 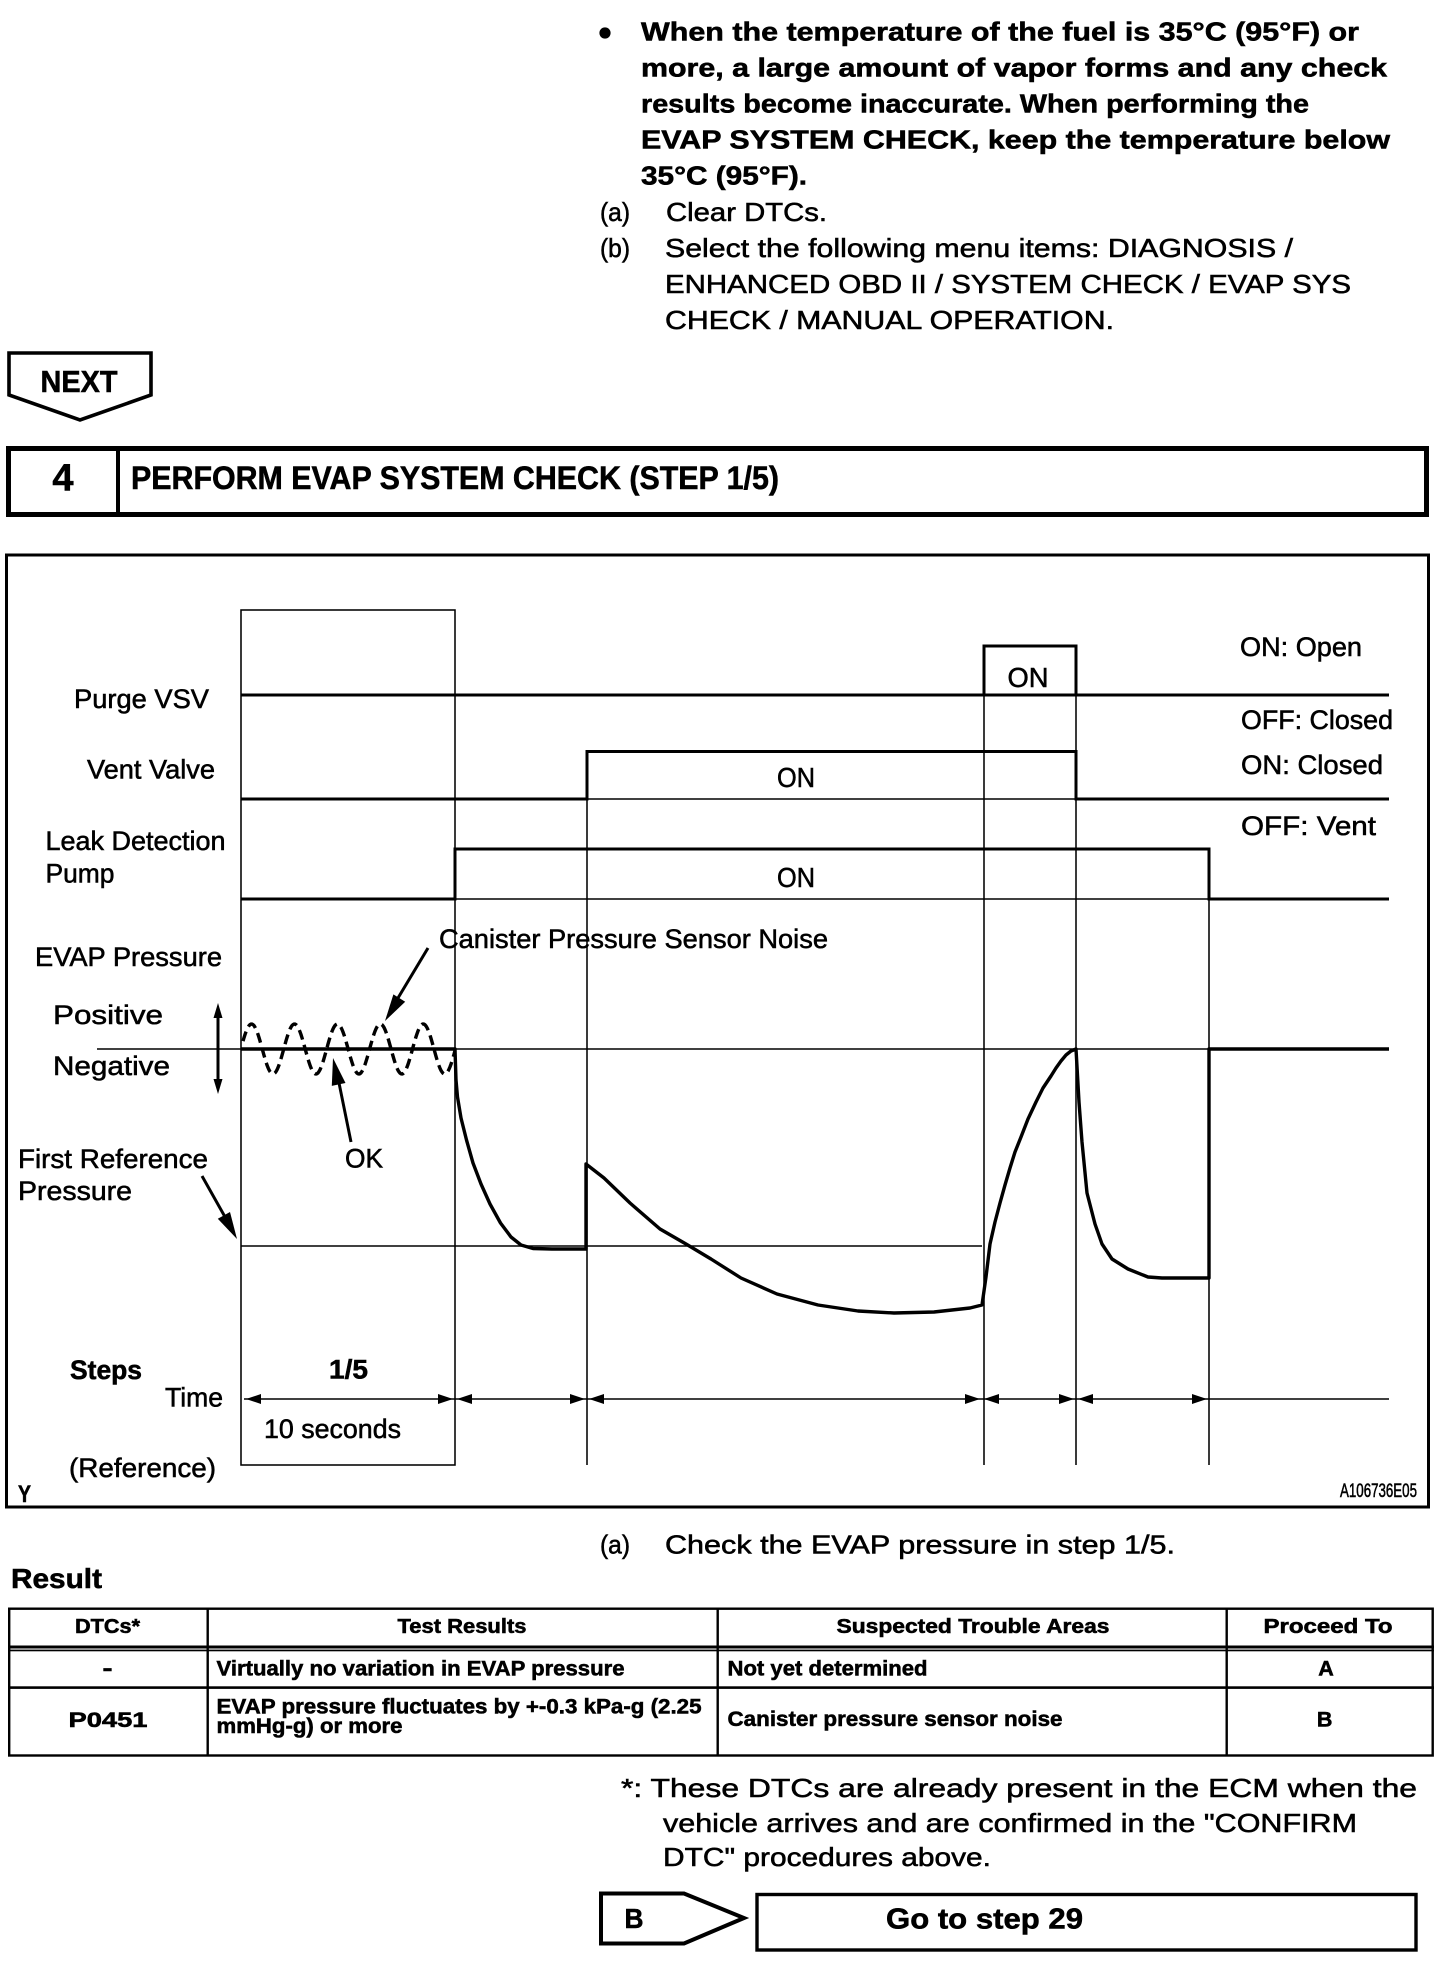 What do you see at coordinates (151, 770) in the screenshot?
I see `svg-text: Vent Valve` at bounding box center [151, 770].